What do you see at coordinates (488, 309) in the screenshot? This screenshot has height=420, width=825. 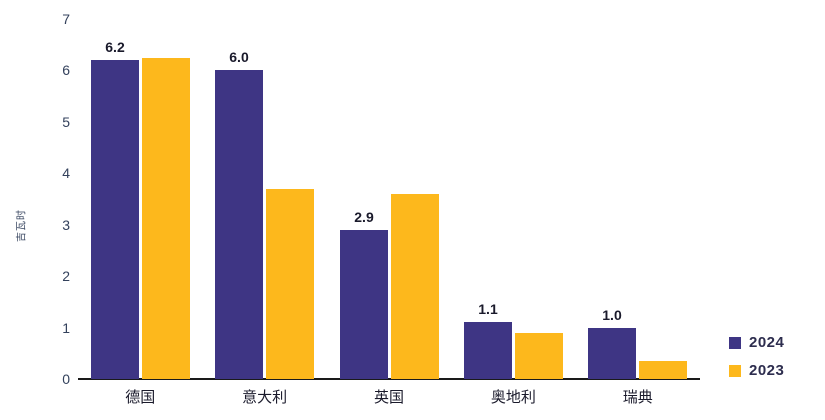 I see `data-label-2024-3: 1.1` at bounding box center [488, 309].